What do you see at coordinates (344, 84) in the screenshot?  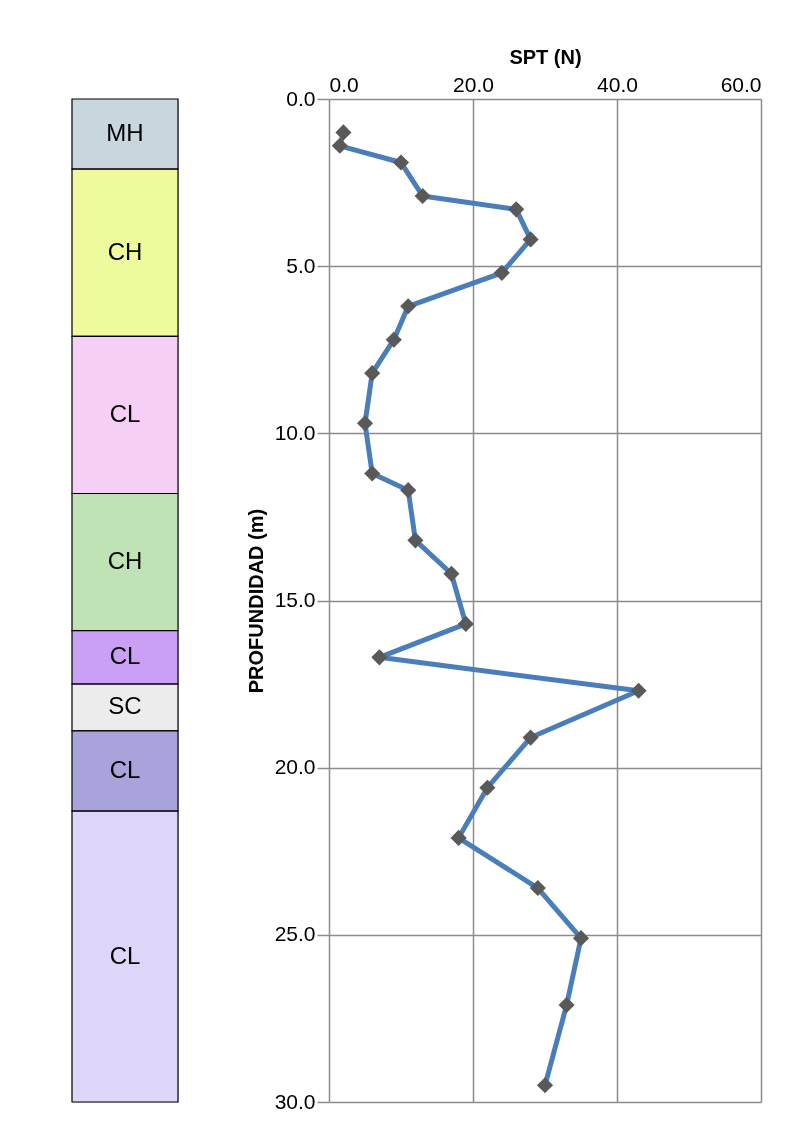 I see `x-tick-label: 0.0` at bounding box center [344, 84].